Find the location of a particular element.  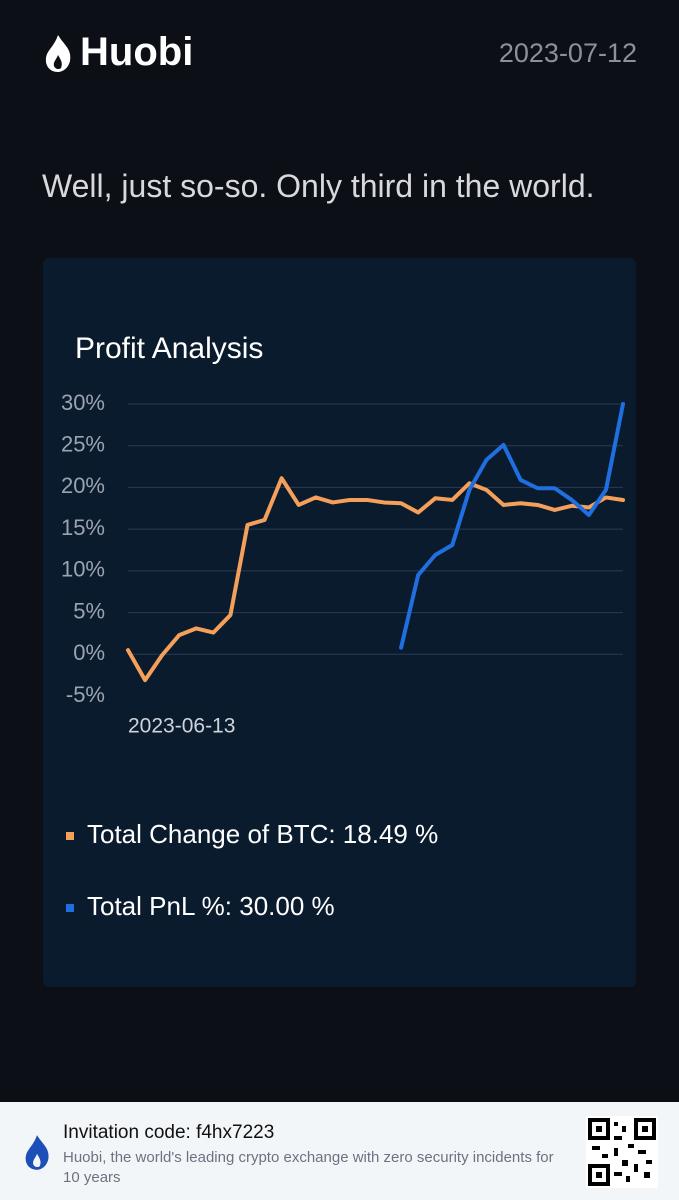

legend-label: Total PnL %: 30.00 % is located at coordinates (211, 906).